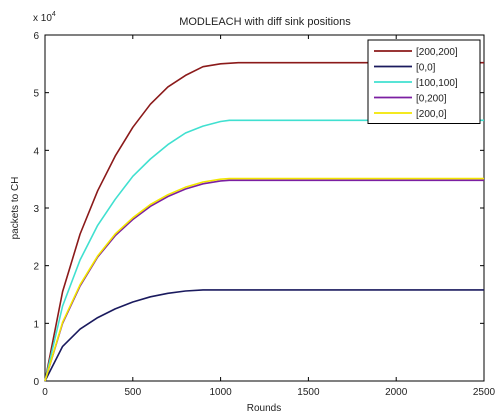  Describe the element at coordinates (308, 392) in the screenshot. I see `x-tick-label: 1500` at that location.